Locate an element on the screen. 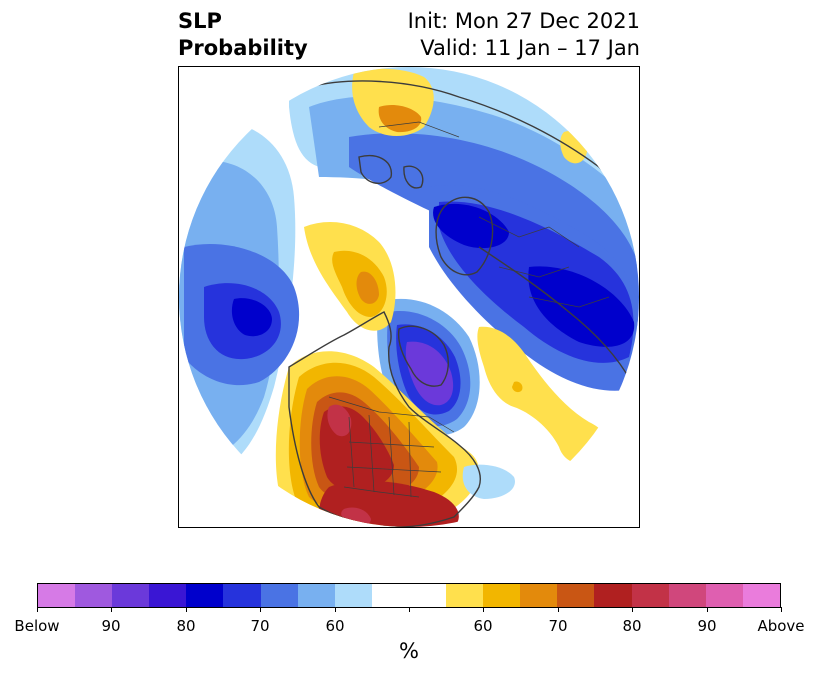 This screenshot has width=819, height=676. colorbar-tick-label: Above is located at coordinates (781, 626).